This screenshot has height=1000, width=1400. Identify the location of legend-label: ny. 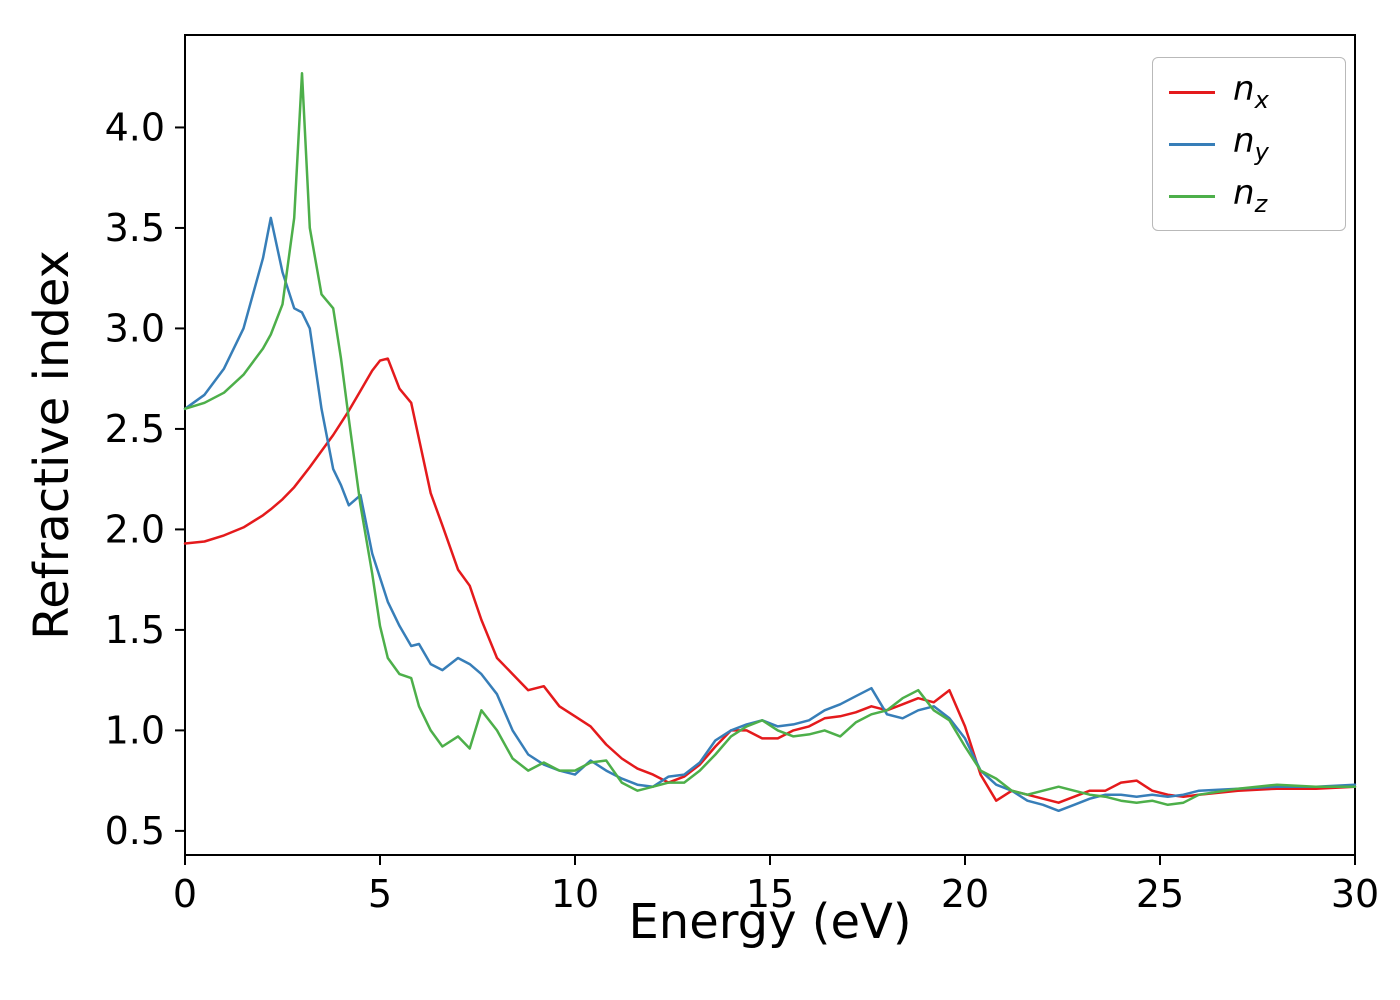
(1251, 144).